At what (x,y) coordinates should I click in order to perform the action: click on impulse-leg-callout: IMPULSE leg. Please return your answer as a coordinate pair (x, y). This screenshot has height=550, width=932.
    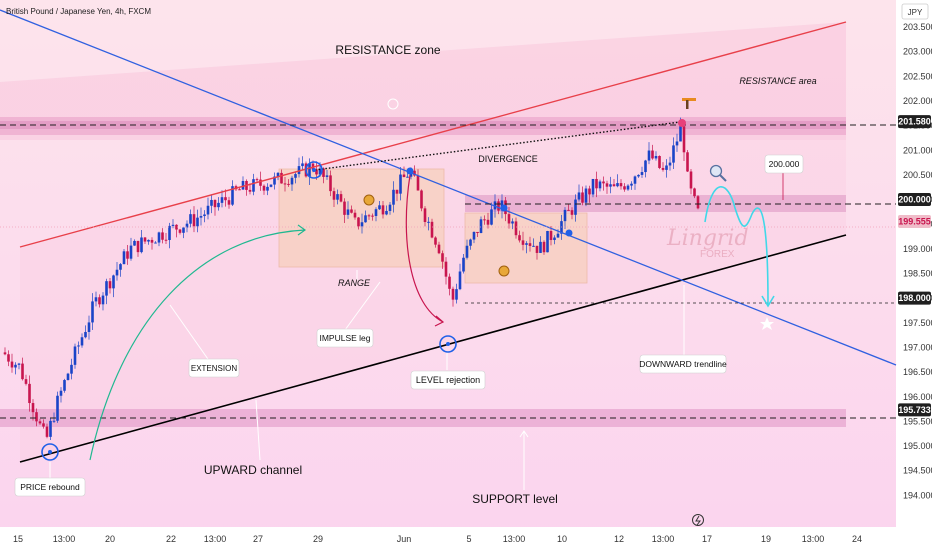
    Looking at the image, I should click on (345, 338).